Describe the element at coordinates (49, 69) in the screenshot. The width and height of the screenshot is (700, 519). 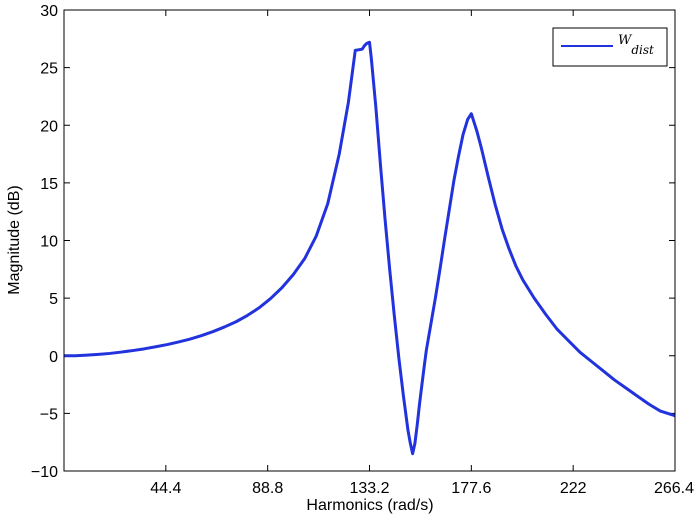
I see `y-tick-label: 25` at that location.